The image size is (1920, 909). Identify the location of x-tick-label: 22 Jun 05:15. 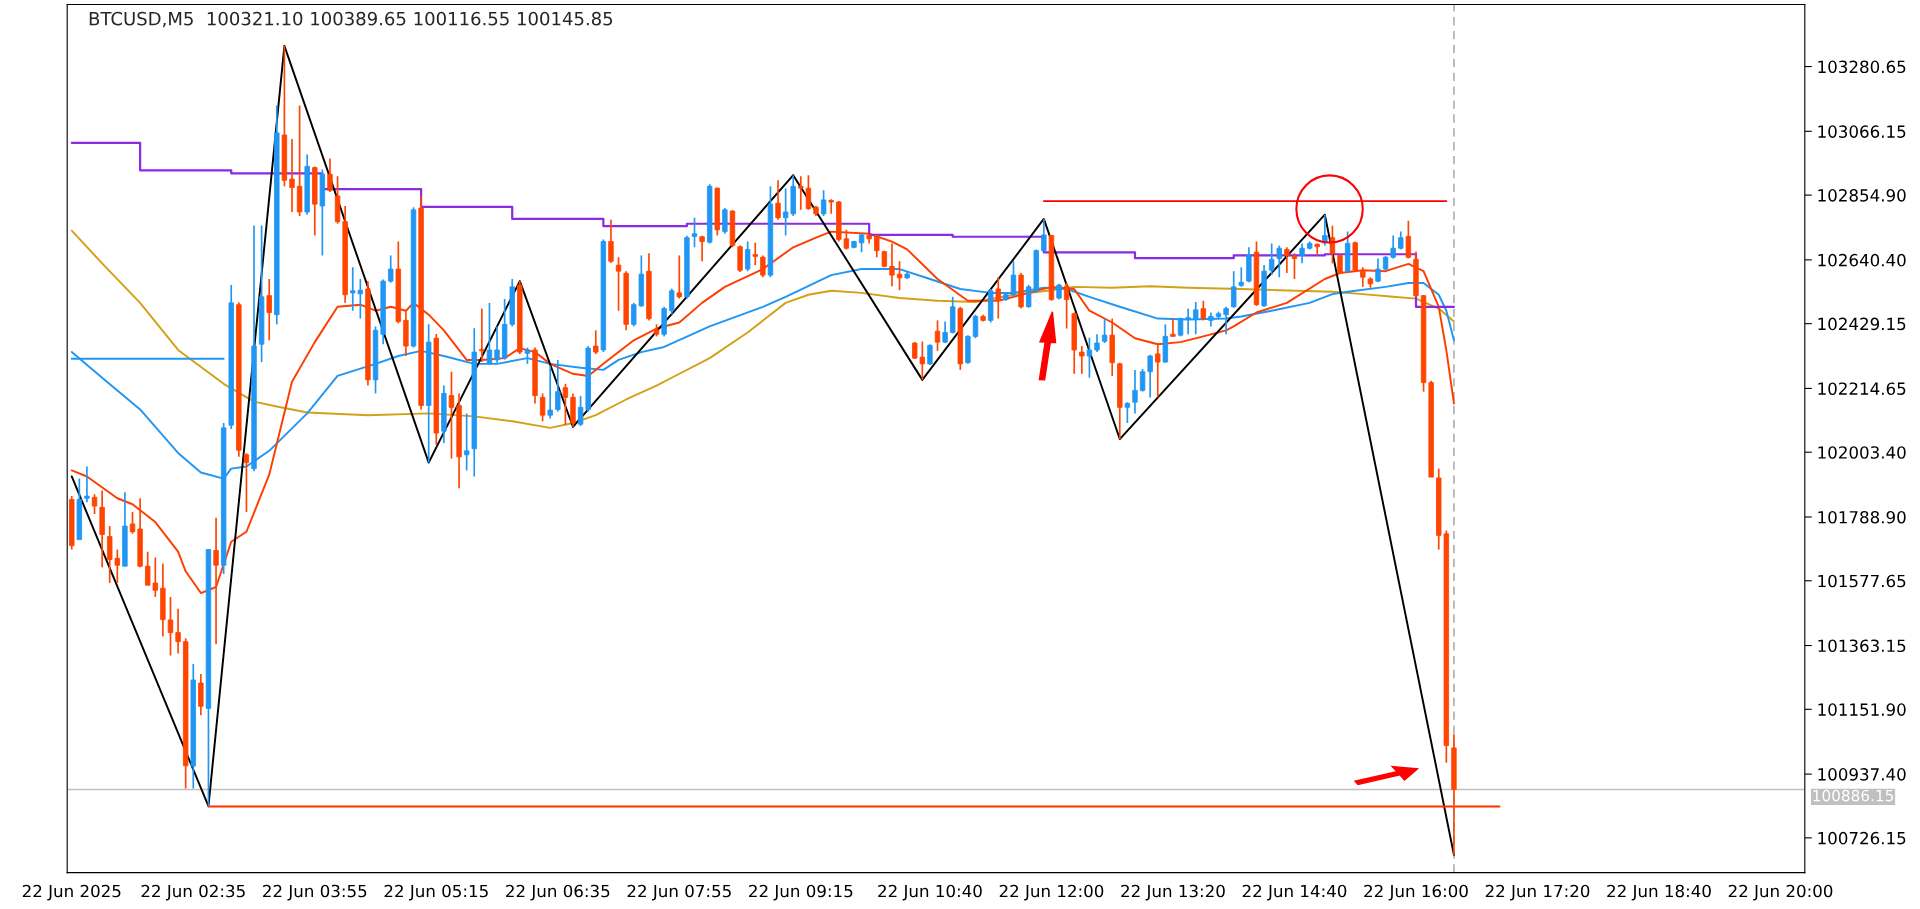
(436, 892).